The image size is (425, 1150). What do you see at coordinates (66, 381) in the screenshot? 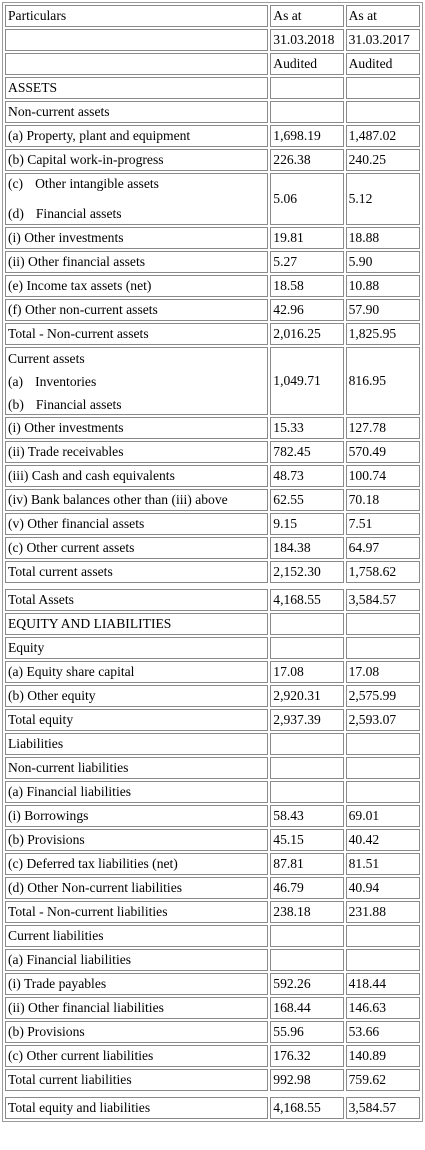
I see `label-part: Inventories` at bounding box center [66, 381].